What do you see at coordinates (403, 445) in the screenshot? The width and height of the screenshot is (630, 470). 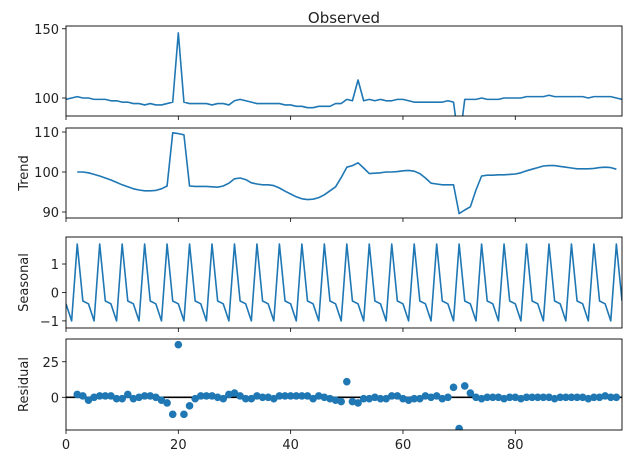 I see `x-tick-label: 60` at bounding box center [403, 445].